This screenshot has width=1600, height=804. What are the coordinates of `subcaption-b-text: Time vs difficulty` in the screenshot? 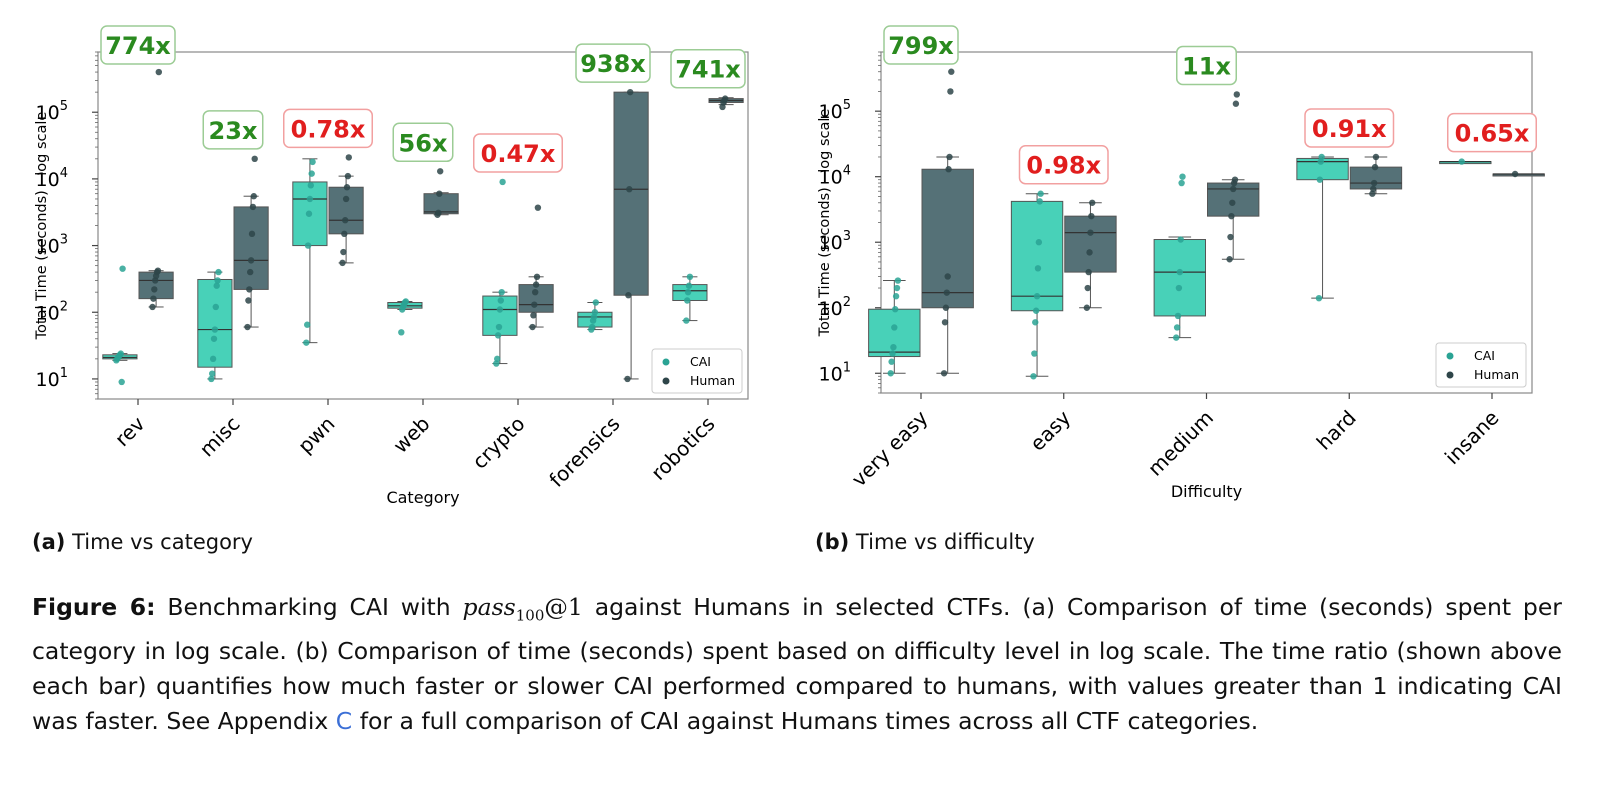 It's located at (945, 542).